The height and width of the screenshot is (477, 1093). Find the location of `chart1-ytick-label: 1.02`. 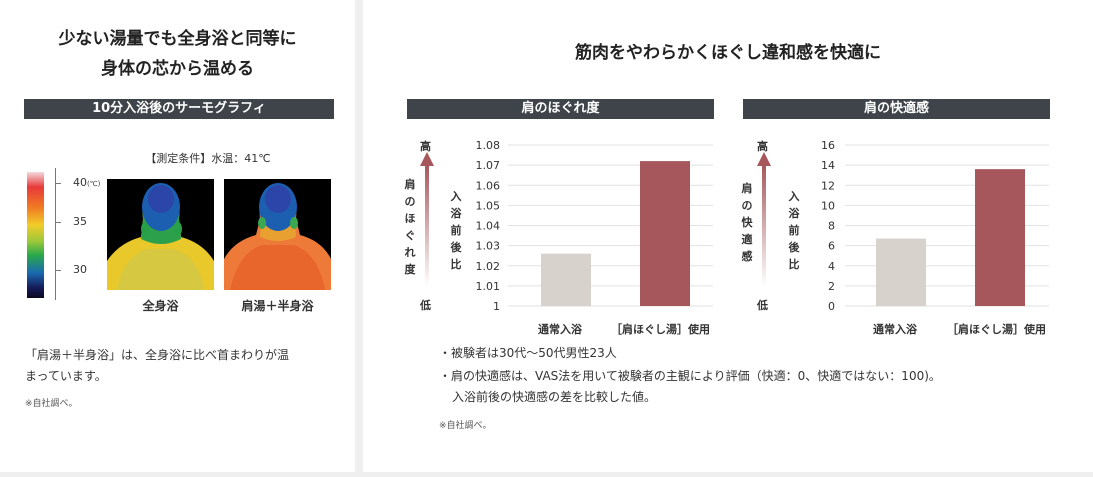

chart1-ytick-label: 1.02 is located at coordinates (488, 266).